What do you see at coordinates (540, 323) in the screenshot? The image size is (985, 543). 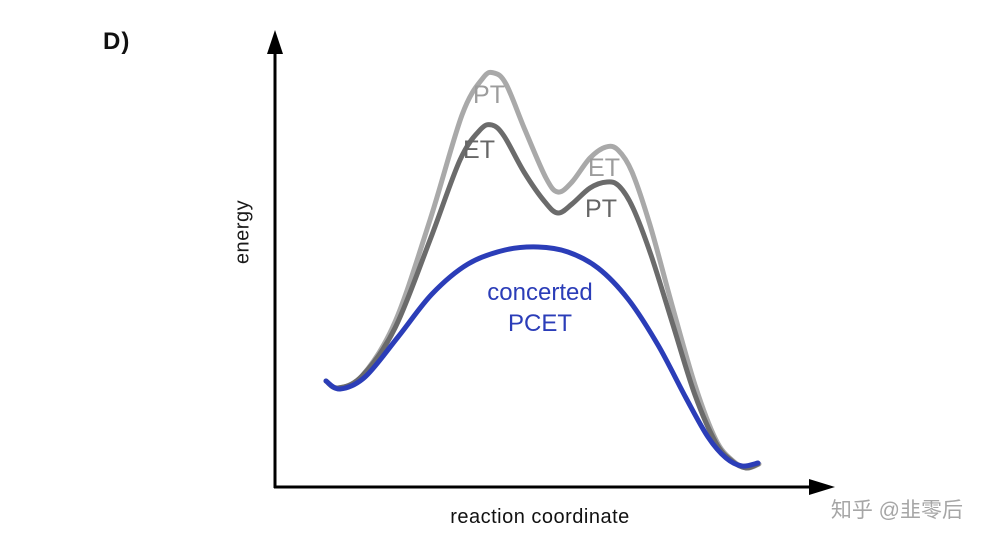 I see `curve-label-concerted-pcet-pcet: PCET` at bounding box center [540, 323].